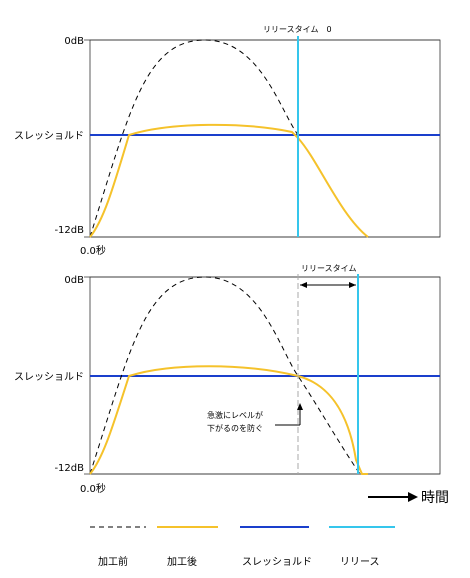  What do you see at coordinates (435, 498) in the screenshot?
I see `time-axis-label: 時間` at bounding box center [435, 498].